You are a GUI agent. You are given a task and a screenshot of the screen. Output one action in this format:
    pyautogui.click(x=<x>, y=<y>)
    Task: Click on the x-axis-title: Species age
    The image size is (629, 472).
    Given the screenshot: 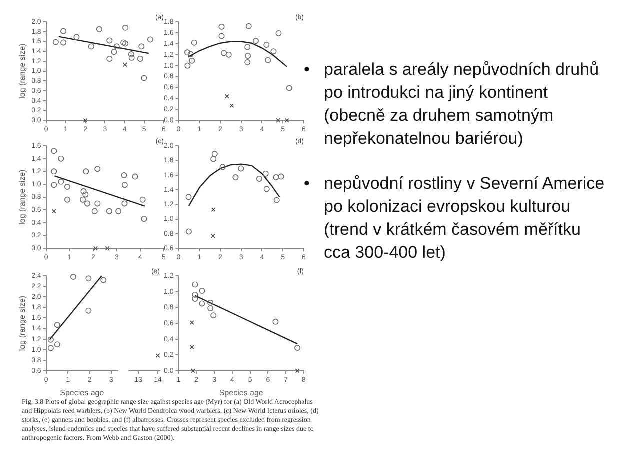 What is the action you would take?
    pyautogui.click(x=241, y=393)
    